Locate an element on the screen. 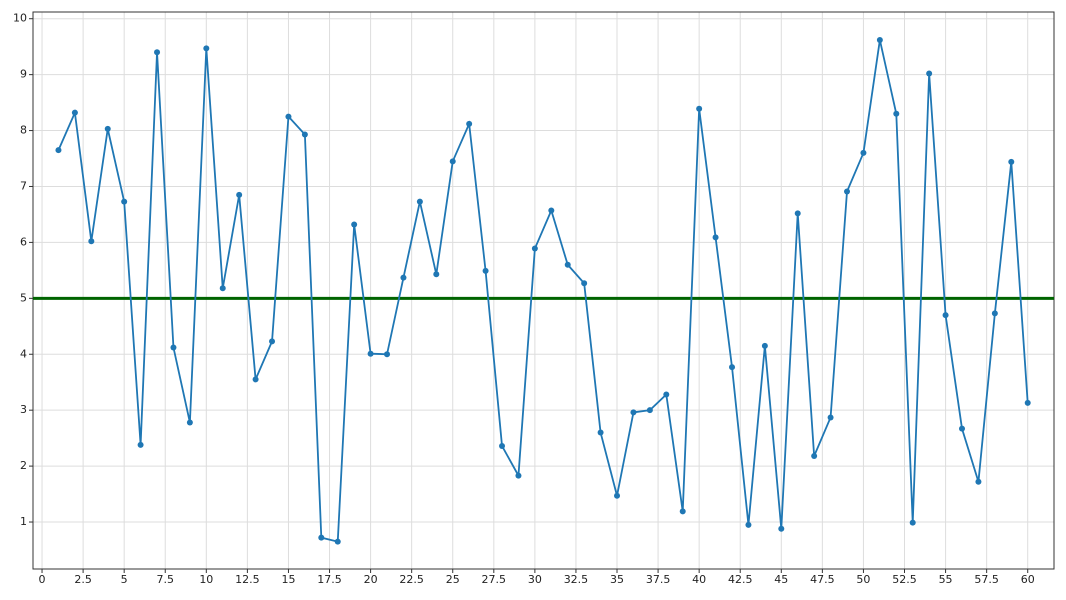 This screenshot has height=600, width=1066. x-tick-label: 42.5 is located at coordinates (740, 579).